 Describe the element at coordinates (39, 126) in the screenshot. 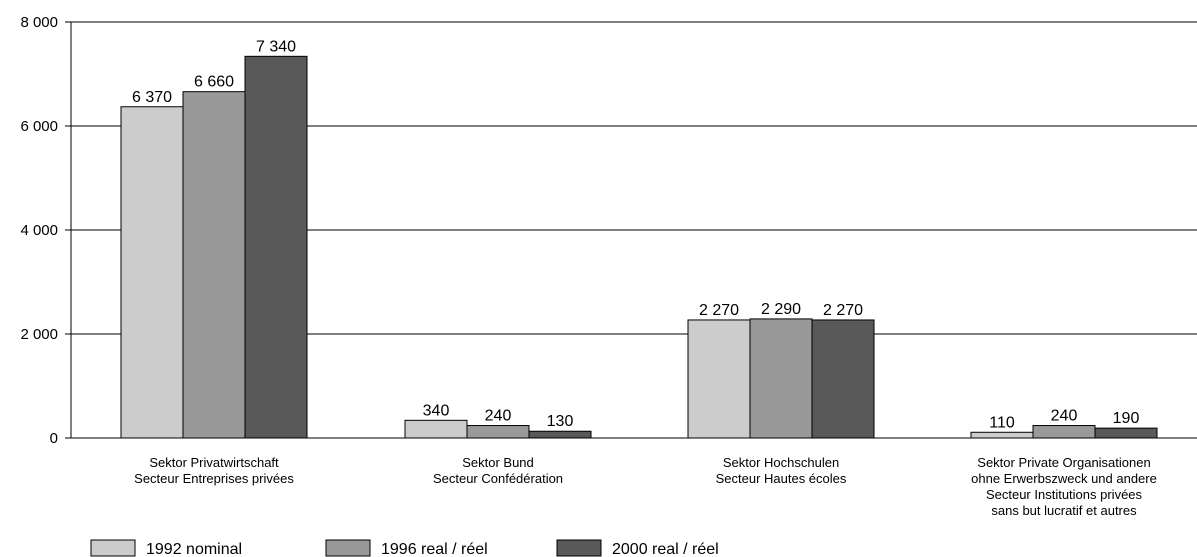

I see `y-tick-label: 6 000` at that location.